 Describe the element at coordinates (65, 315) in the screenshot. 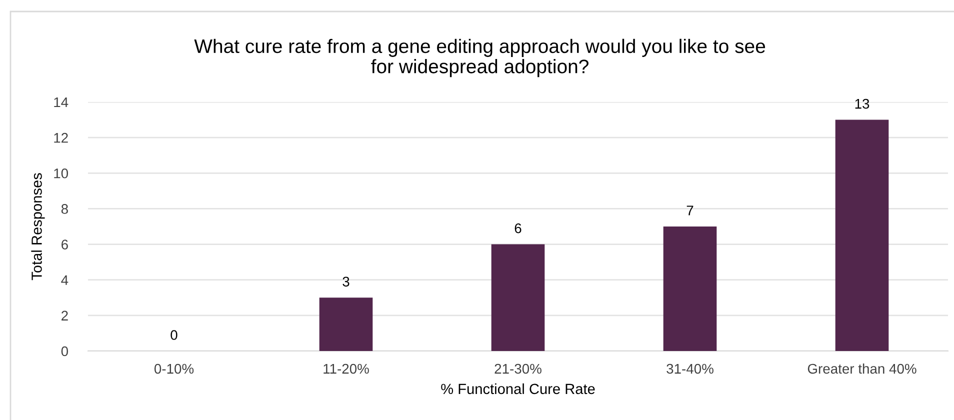

I see `y-tick-label: 2` at that location.